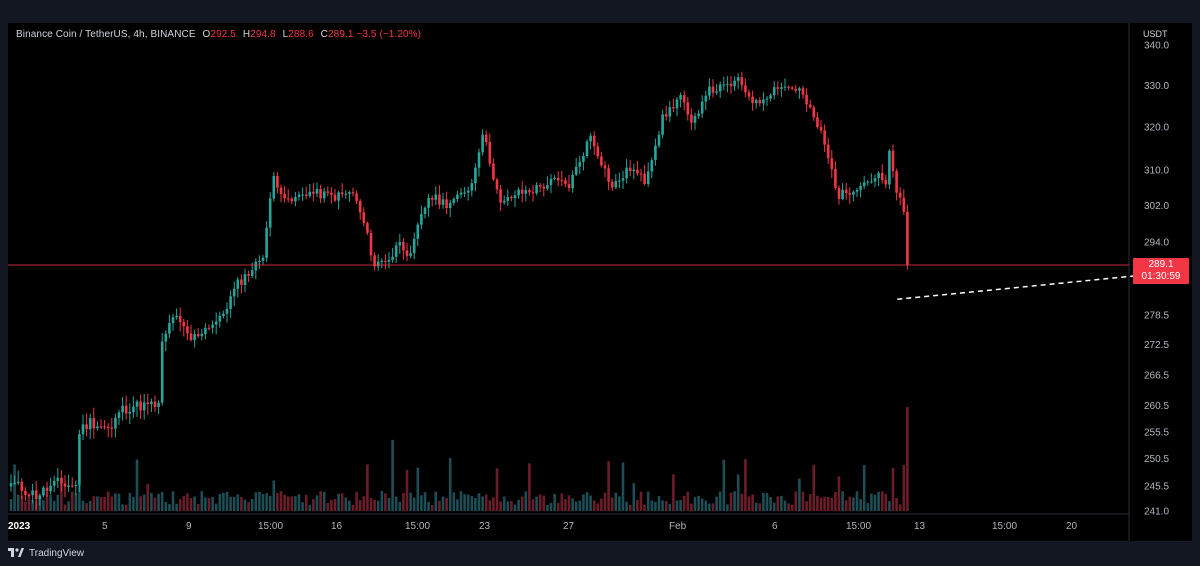 The image size is (1200, 566). Describe the element at coordinates (775, 526) in the screenshot. I see `time-tick-label: 6` at that location.